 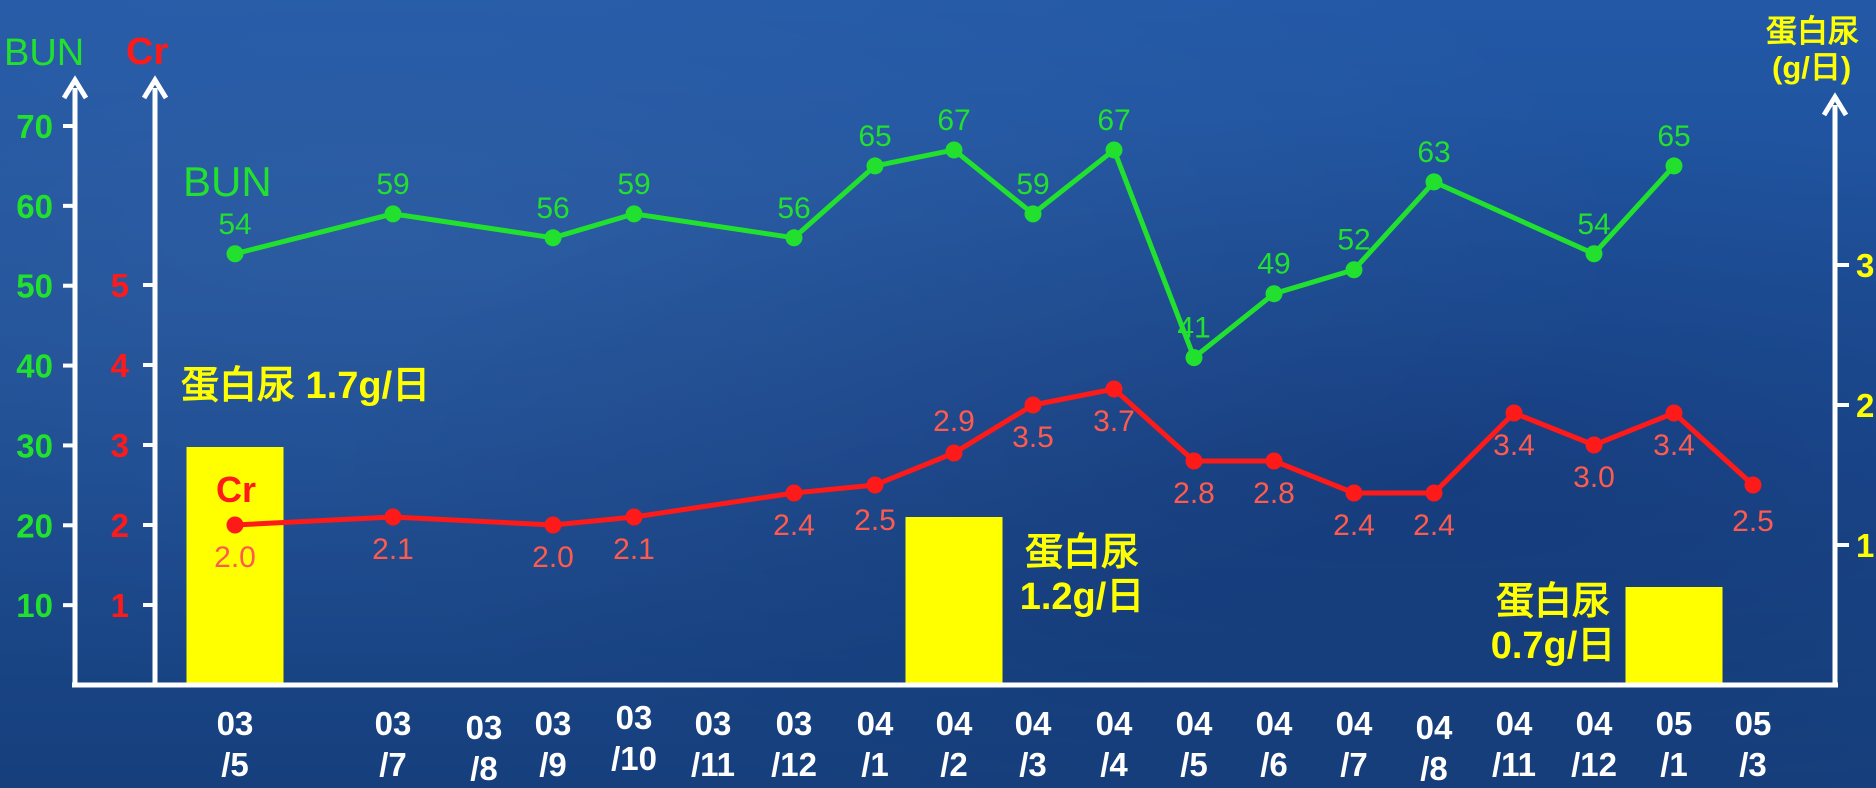 I want to click on cr-axis-title: Cr, so click(x=147, y=52).